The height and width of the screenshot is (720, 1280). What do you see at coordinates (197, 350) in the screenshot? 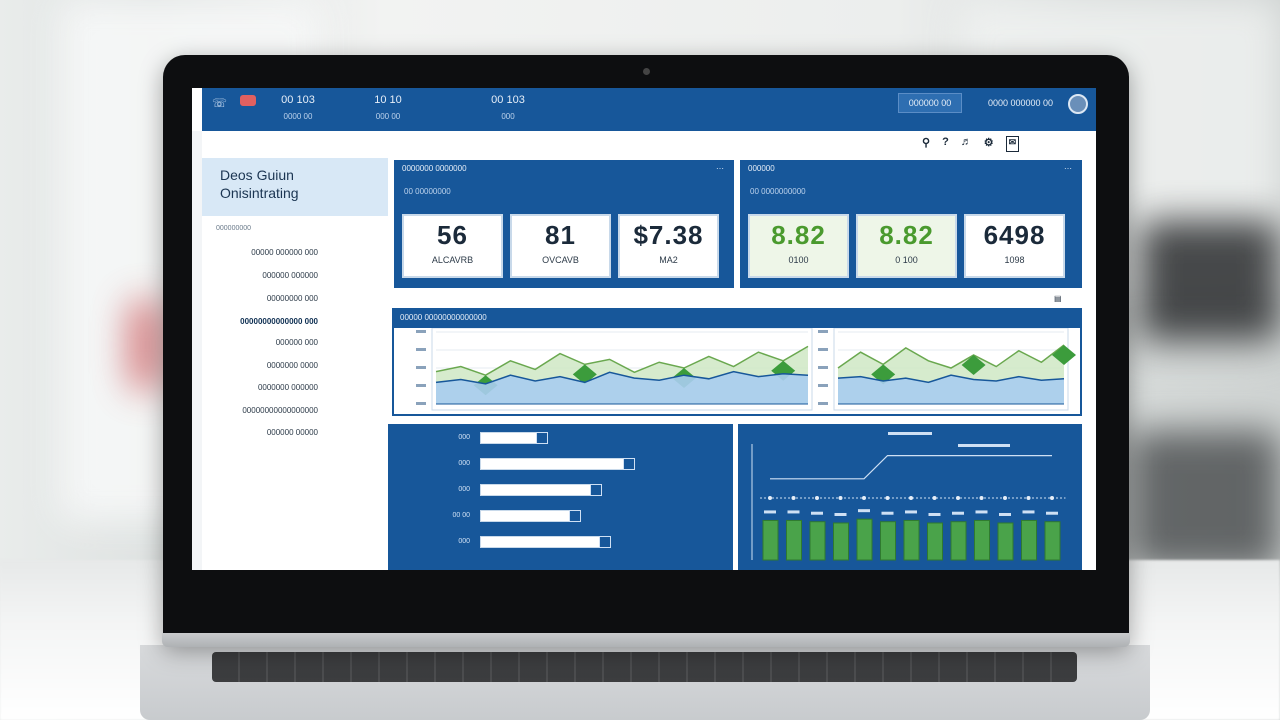
I see `screen-margin` at bounding box center [197, 350].